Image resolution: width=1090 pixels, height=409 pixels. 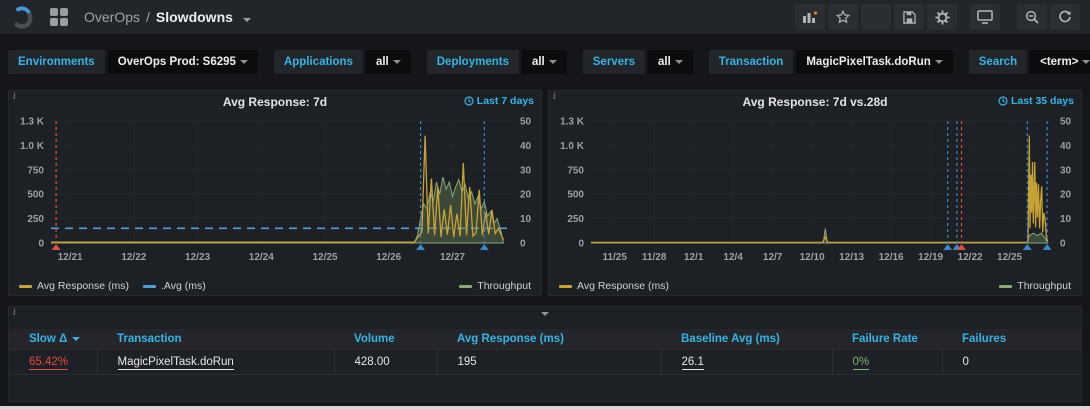 What do you see at coordinates (388, 62) in the screenshot?
I see `applications-dropdown: all` at bounding box center [388, 62].